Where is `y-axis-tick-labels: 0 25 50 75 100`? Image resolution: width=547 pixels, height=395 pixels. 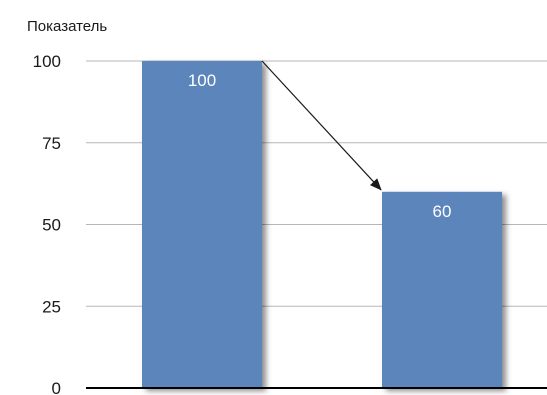 y-axis-tick-labels: 0 25 50 75 100 is located at coordinates (47, 223).